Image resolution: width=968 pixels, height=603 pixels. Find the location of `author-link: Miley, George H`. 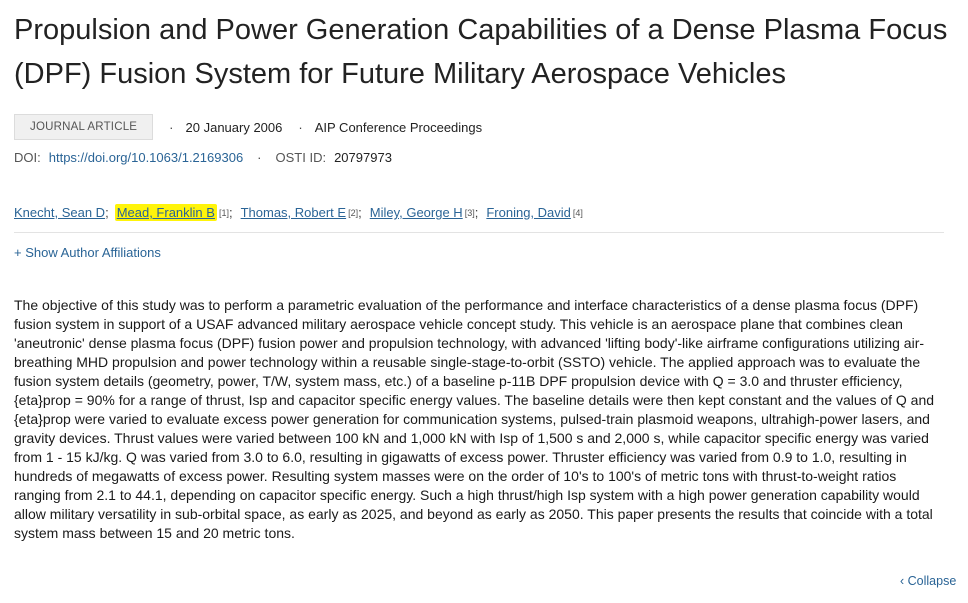

author-link: Miley, George H is located at coordinates (416, 212).